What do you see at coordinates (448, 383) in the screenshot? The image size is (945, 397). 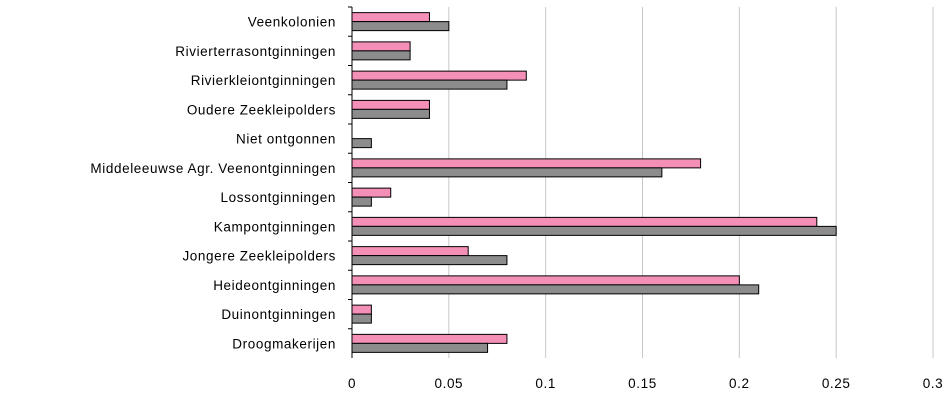 I see `x-tick-label: 0.05` at bounding box center [448, 383].